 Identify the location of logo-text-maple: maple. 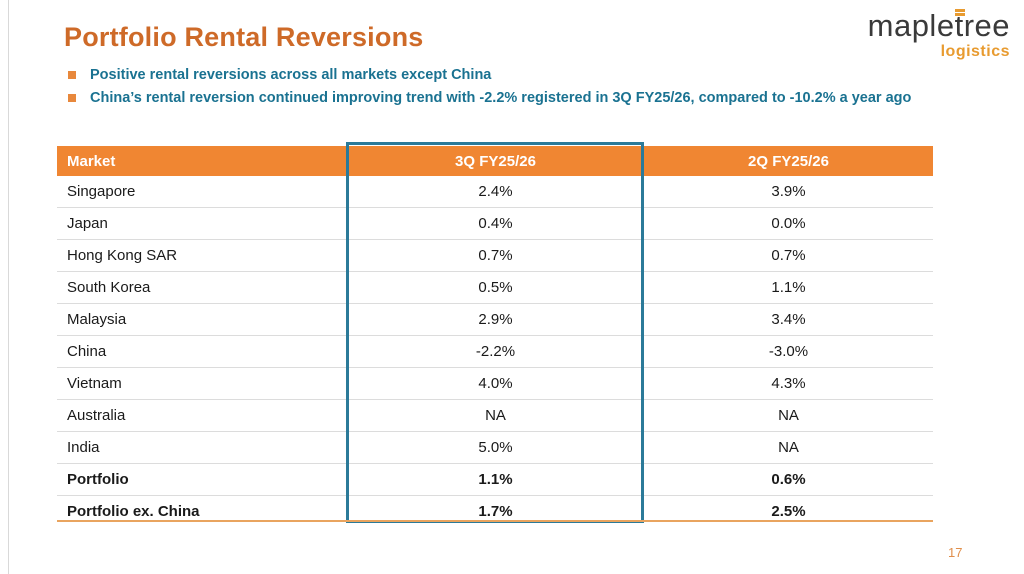
(911, 25).